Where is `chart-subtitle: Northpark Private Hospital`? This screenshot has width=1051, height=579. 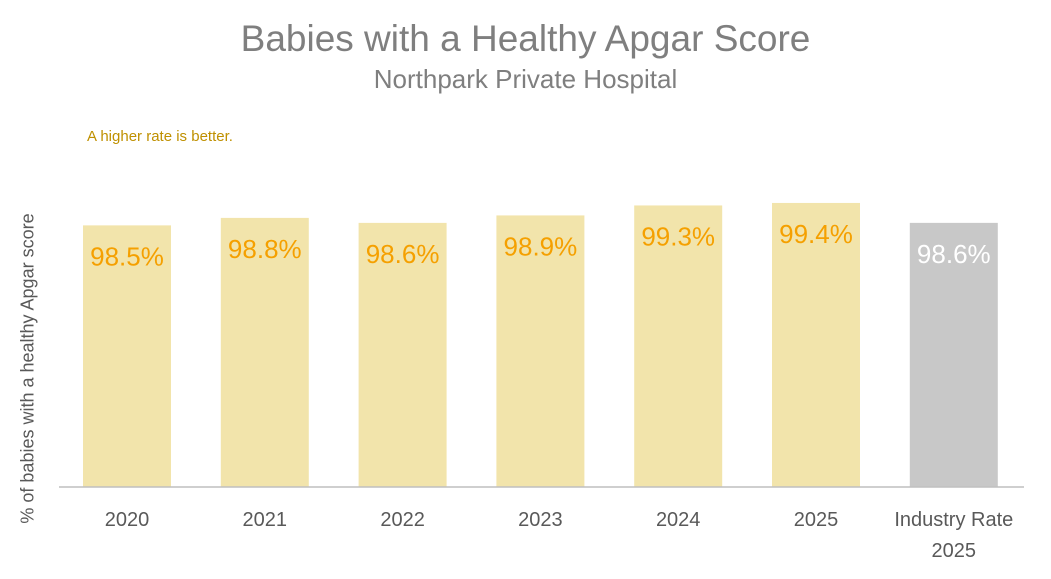 chart-subtitle: Northpark Private Hospital is located at coordinates (525, 79).